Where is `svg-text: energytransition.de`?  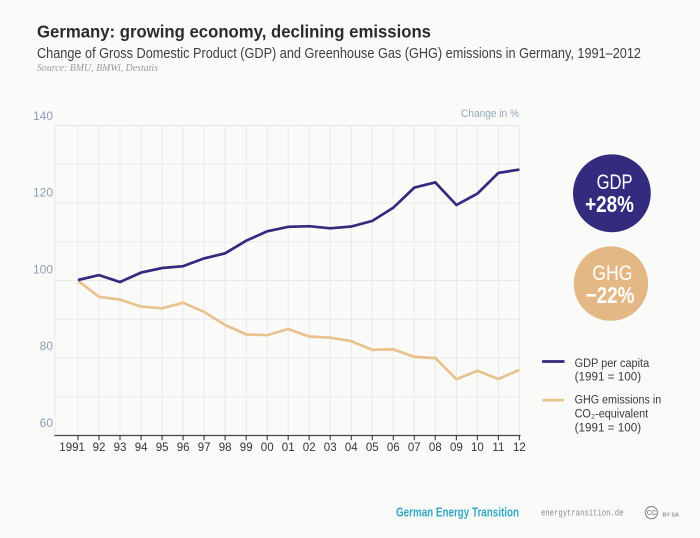
svg-text: energytransition.de is located at coordinates (582, 512).